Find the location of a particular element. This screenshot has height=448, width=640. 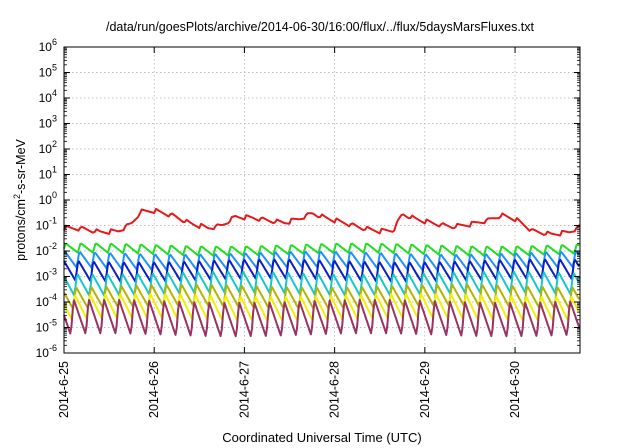

y-tick-label: 10⁻¹ is located at coordinates (46, 224).